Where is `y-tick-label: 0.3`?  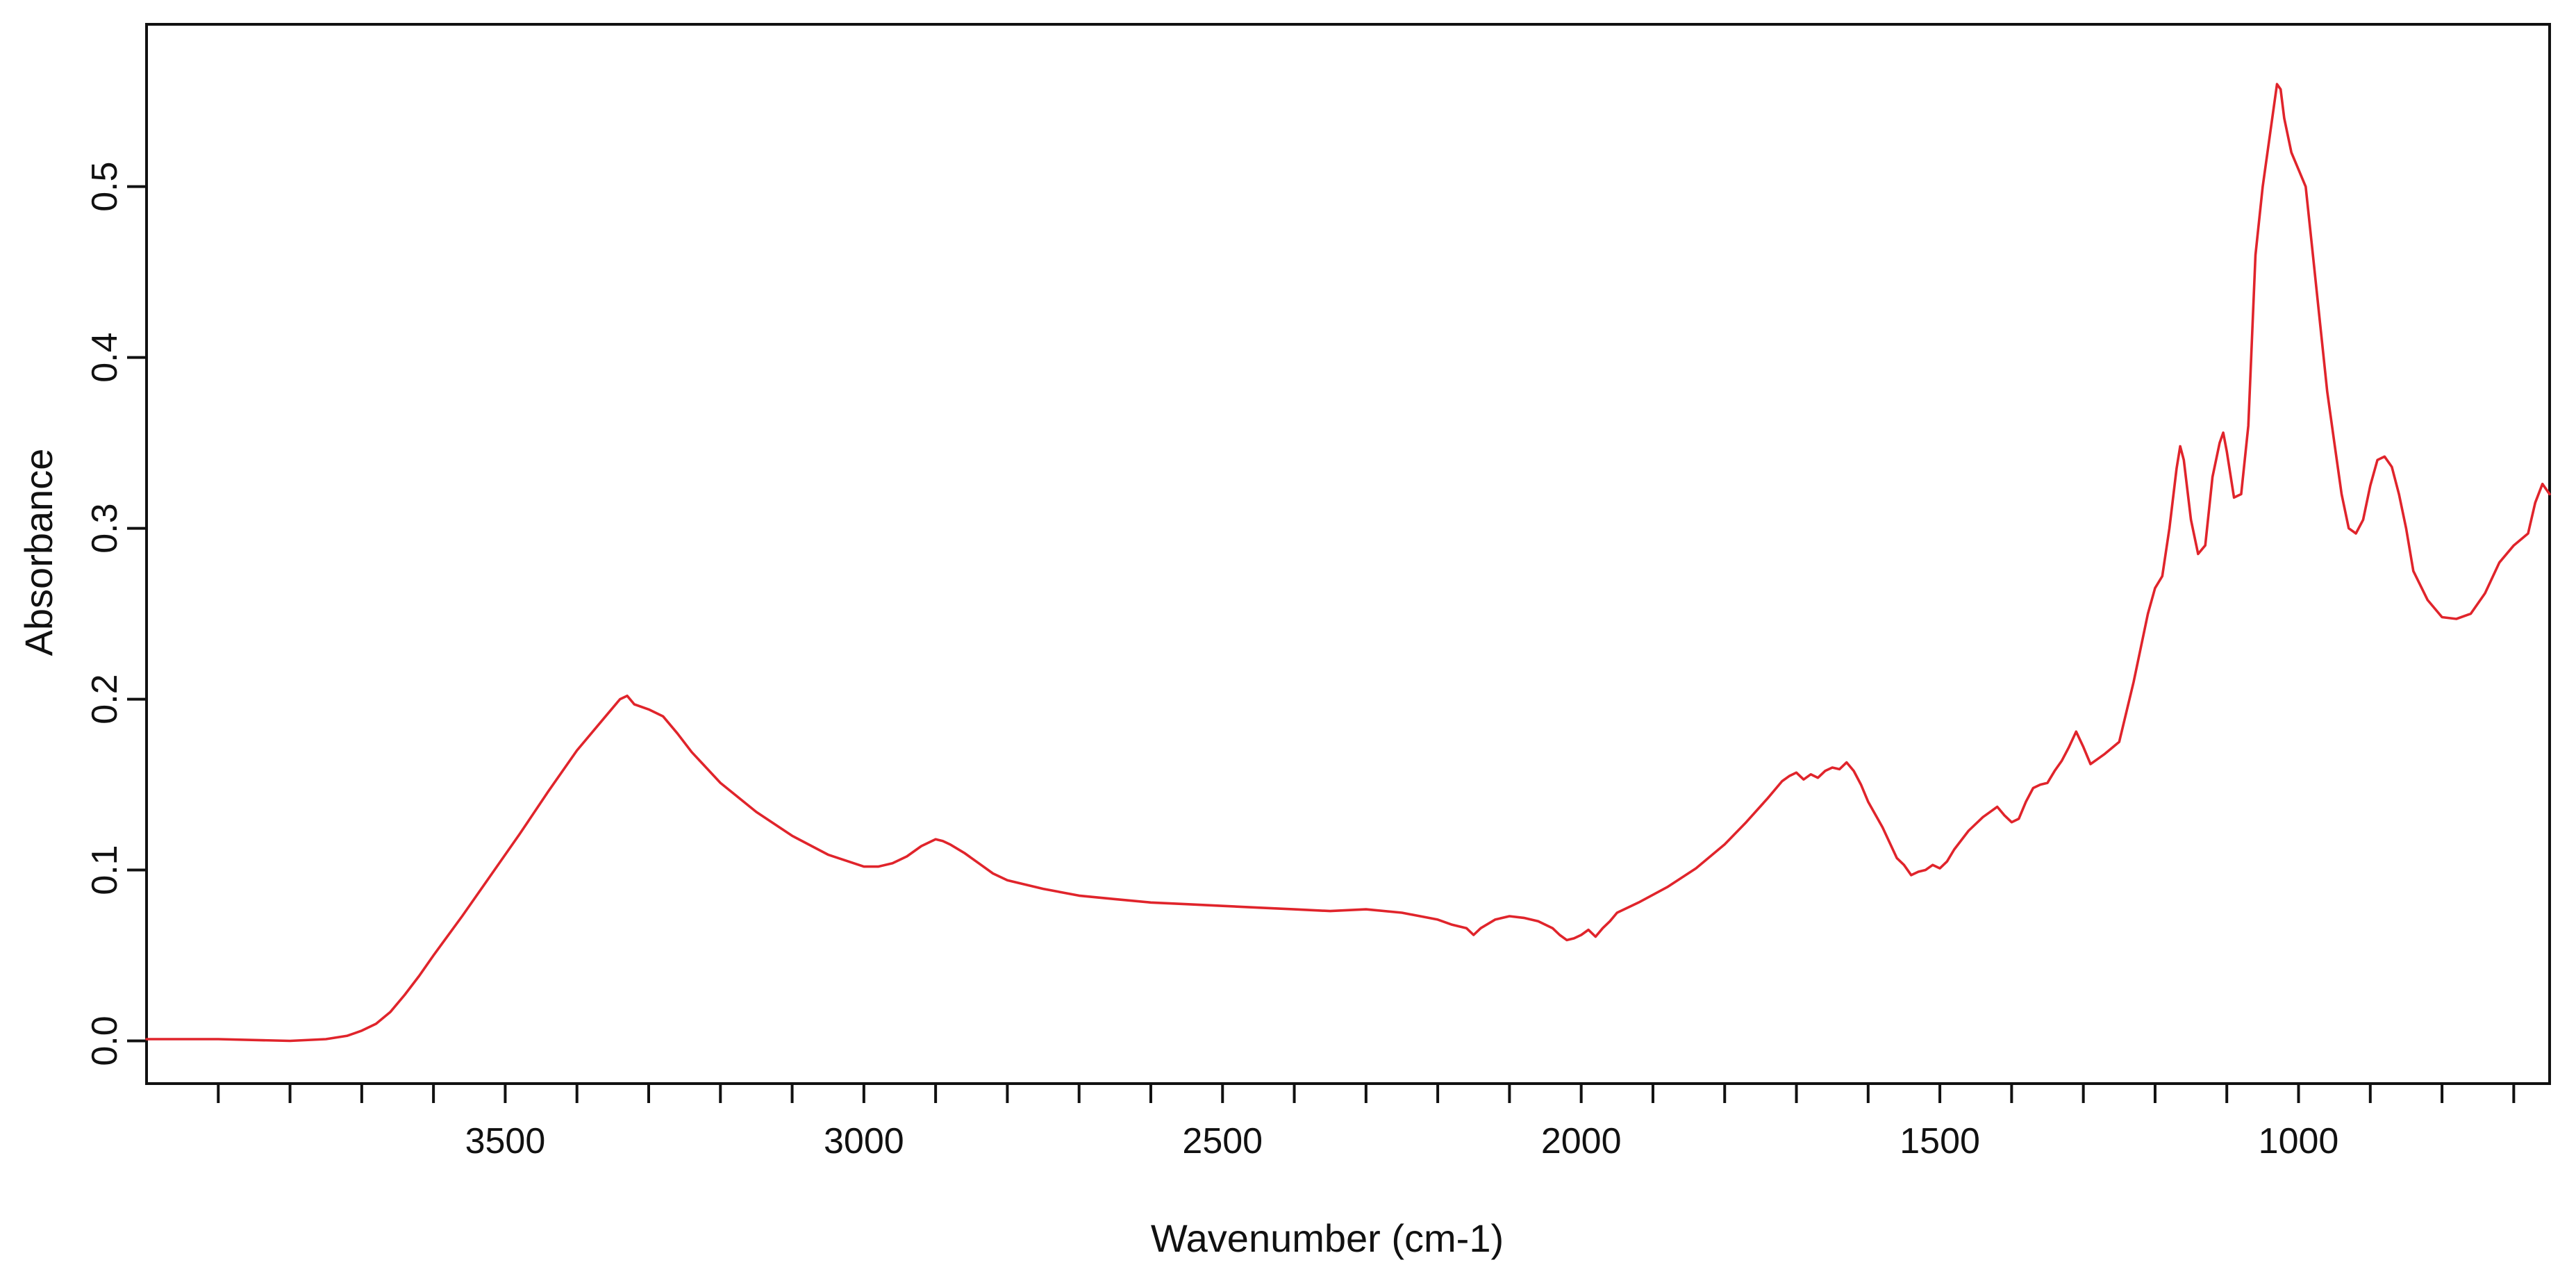 y-tick-label: 0.3 is located at coordinates (105, 528).